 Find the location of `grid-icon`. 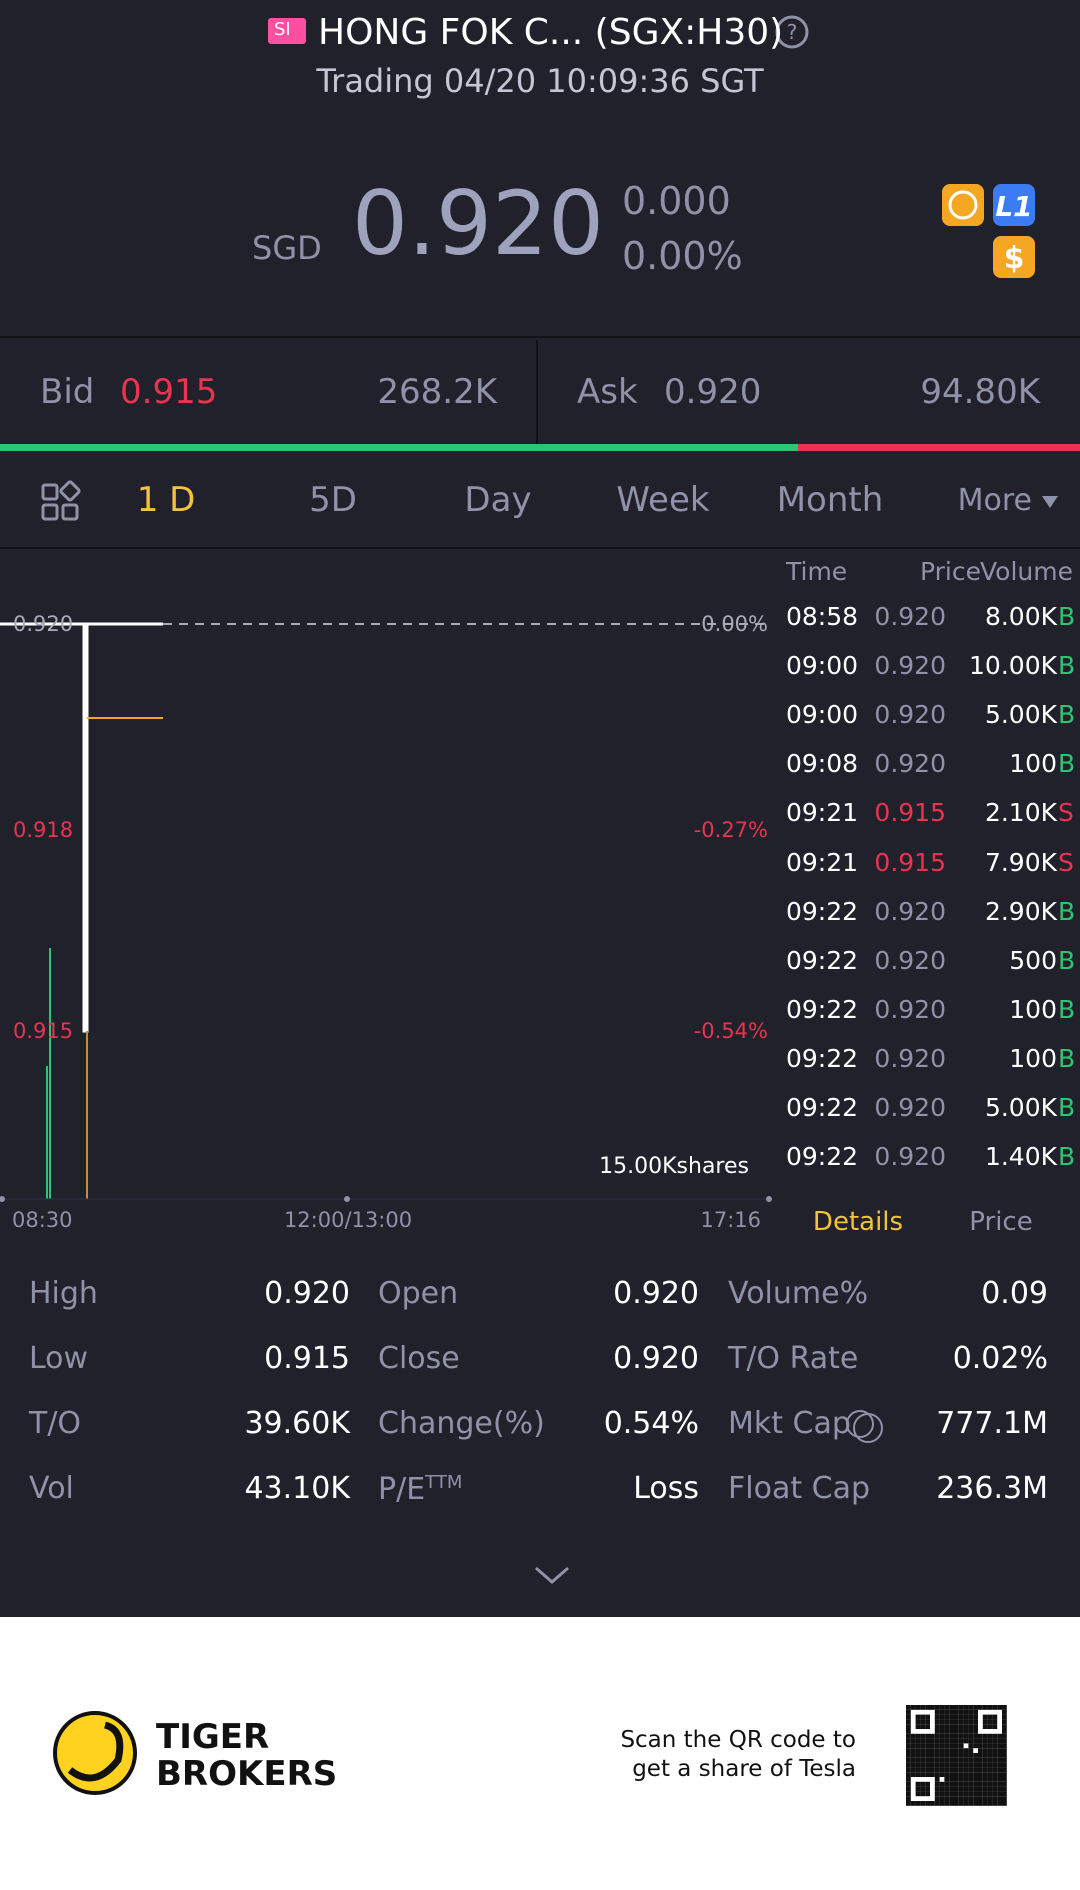

grid-icon is located at coordinates (61, 500).